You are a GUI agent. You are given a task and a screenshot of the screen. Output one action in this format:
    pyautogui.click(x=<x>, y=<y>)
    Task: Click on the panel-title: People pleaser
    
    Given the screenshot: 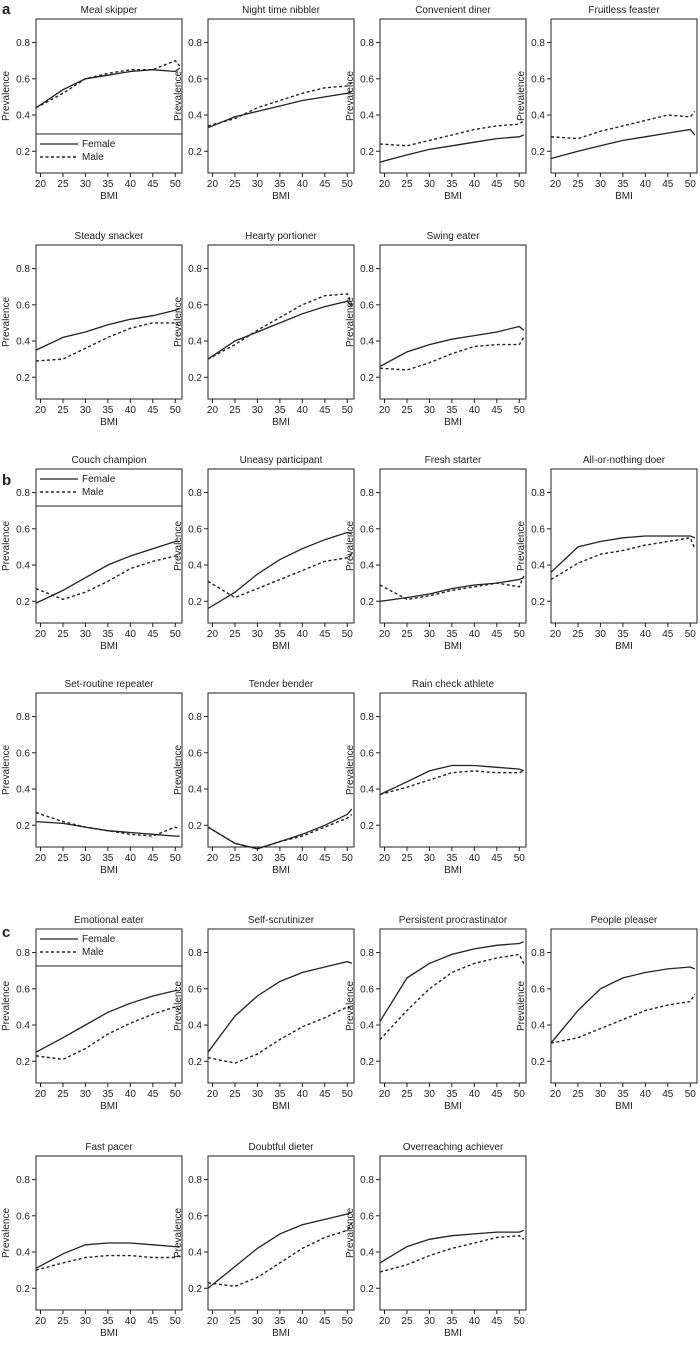 What is the action you would take?
    pyautogui.click(x=624, y=920)
    